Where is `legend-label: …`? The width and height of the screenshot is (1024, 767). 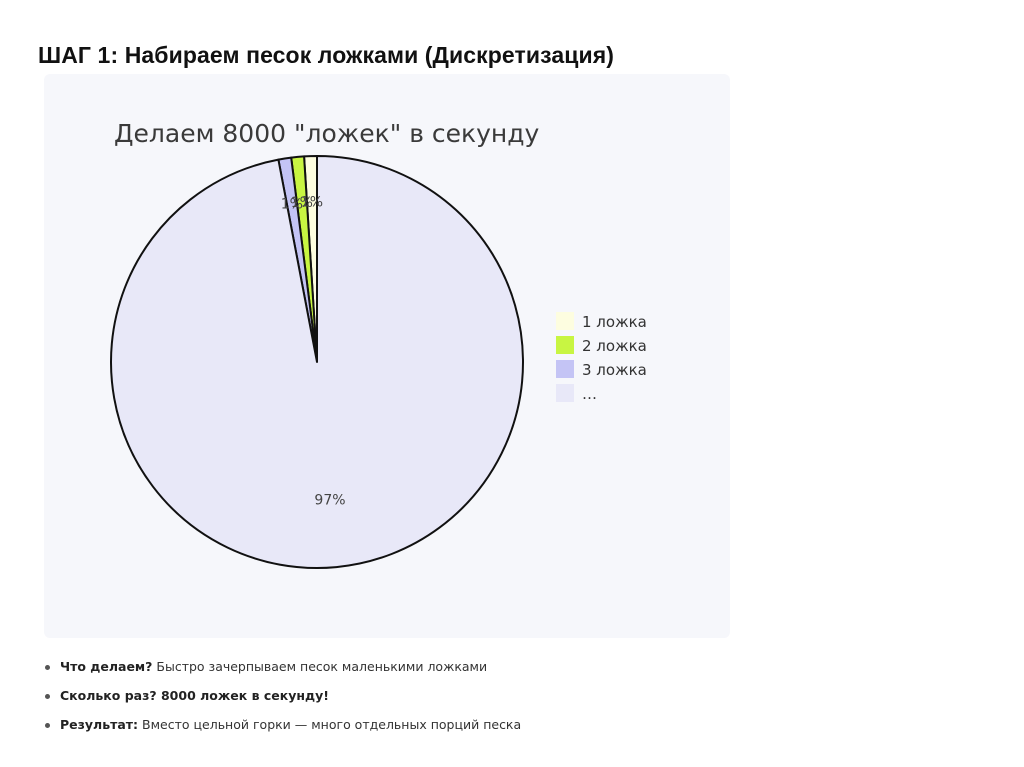
legend-label: … is located at coordinates (589, 394).